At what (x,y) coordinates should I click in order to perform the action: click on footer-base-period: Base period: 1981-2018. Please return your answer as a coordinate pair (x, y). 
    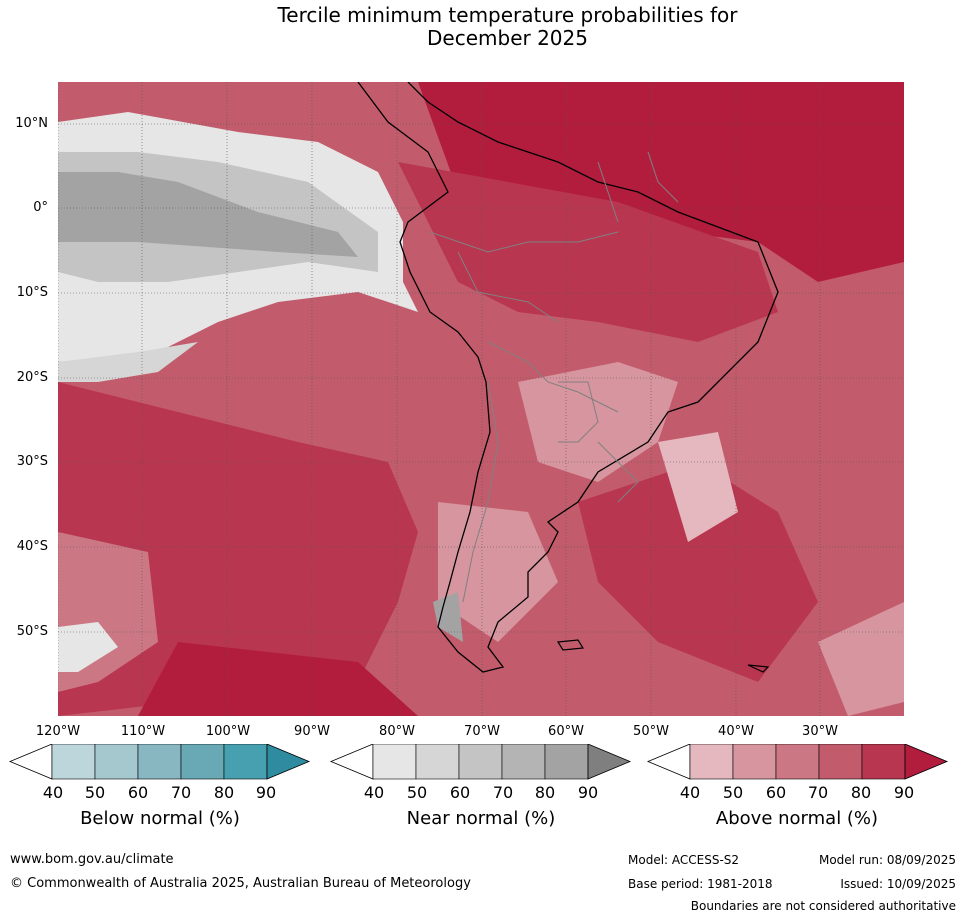
    Looking at the image, I should click on (700, 884).